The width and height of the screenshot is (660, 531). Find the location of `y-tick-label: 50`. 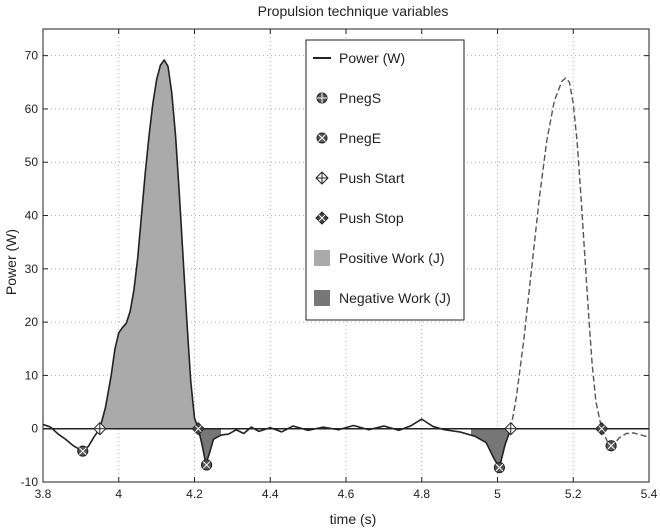

y-tick-label: 50 is located at coordinates (32, 162).